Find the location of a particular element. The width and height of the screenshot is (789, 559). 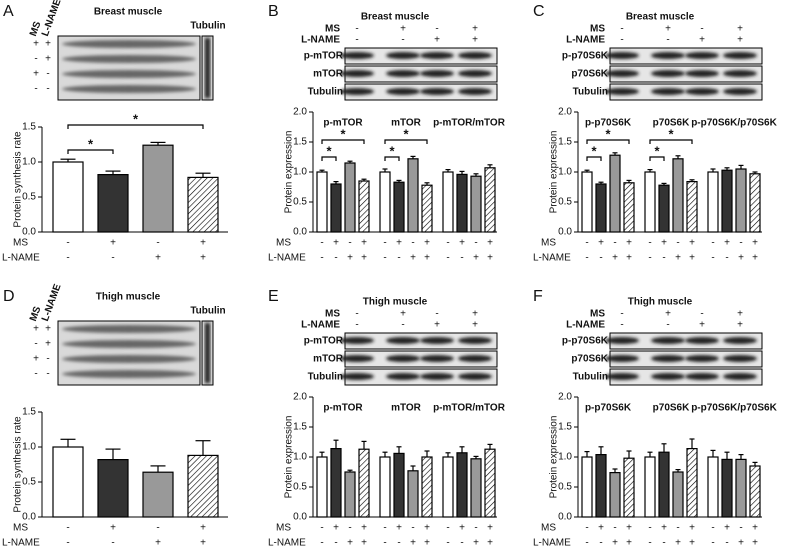

blot-row-label: mTOR is located at coordinates (328, 74).